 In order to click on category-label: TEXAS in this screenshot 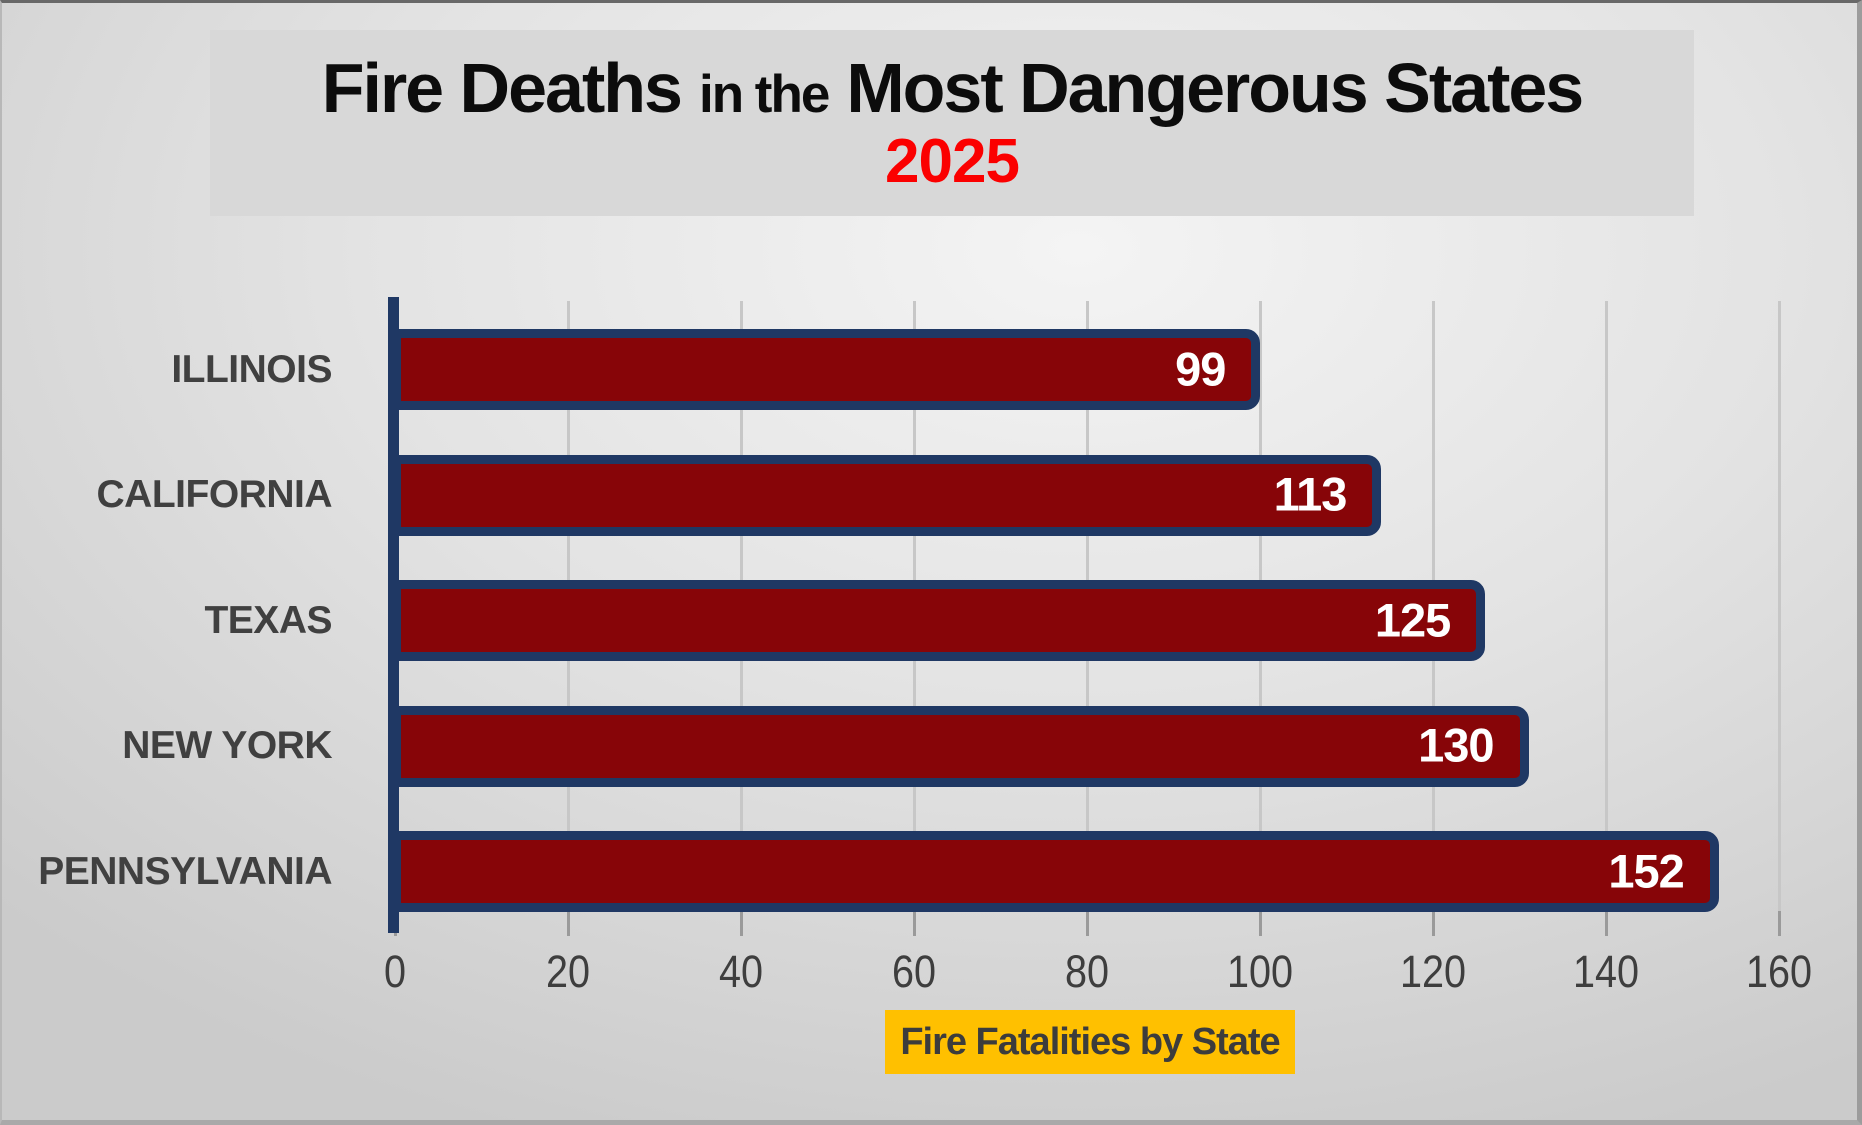, I will do `click(268, 620)`.